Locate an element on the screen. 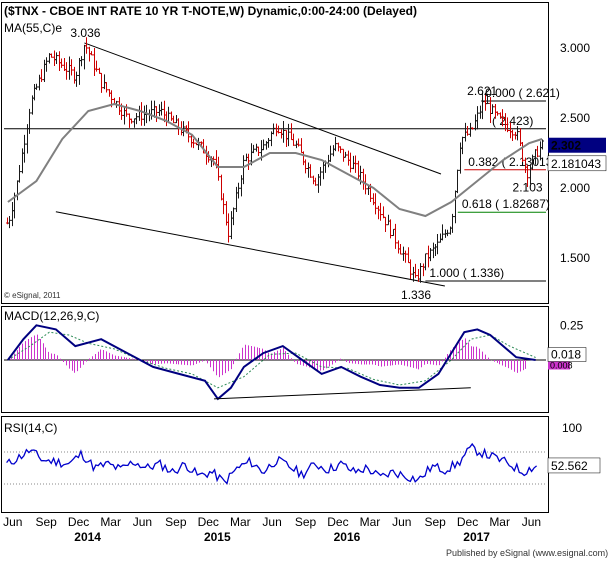 The width and height of the screenshot is (608, 561). footer-text: Published by eSignal (www.esignal.com) is located at coordinates (527, 553).